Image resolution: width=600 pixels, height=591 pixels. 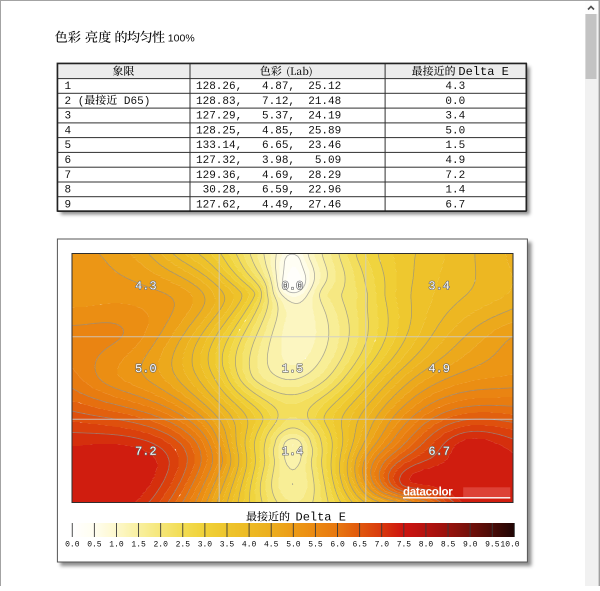 I want to click on svg-text: 1.4, so click(x=455, y=191).